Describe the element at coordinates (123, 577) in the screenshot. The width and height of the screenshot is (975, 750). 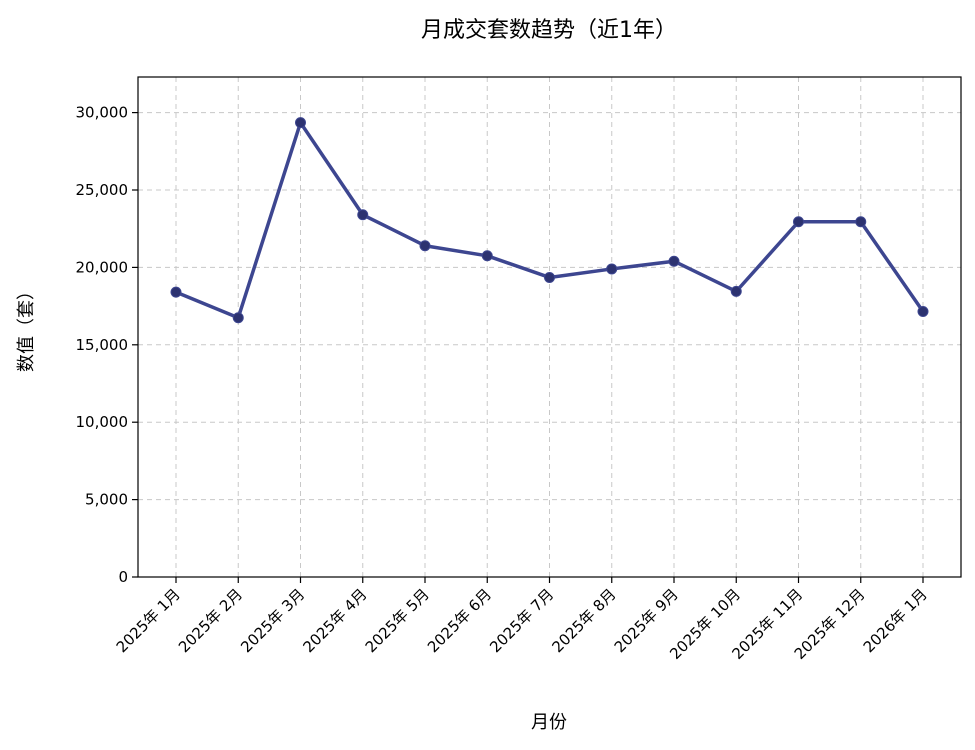
I see `y-tick-label: 0` at that location.